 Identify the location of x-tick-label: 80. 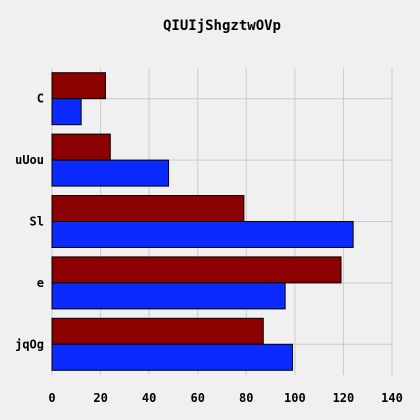
(246, 398).